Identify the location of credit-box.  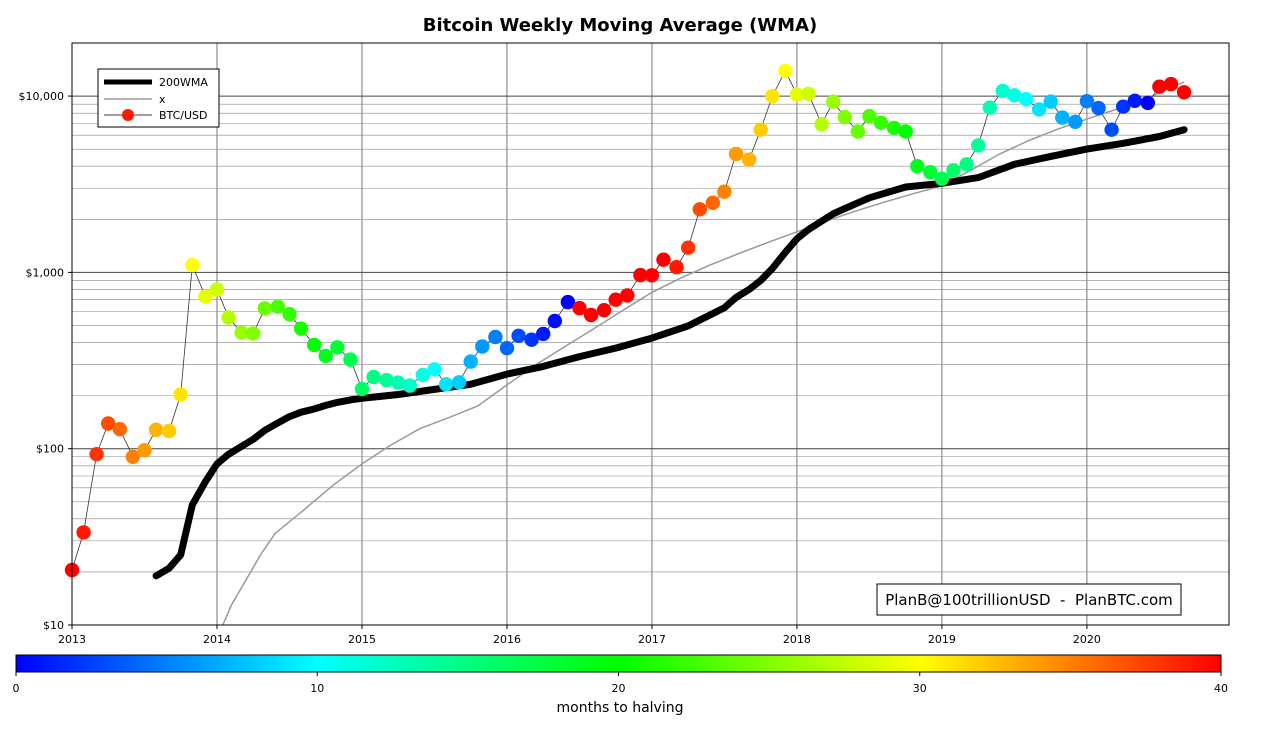
(1029, 599).